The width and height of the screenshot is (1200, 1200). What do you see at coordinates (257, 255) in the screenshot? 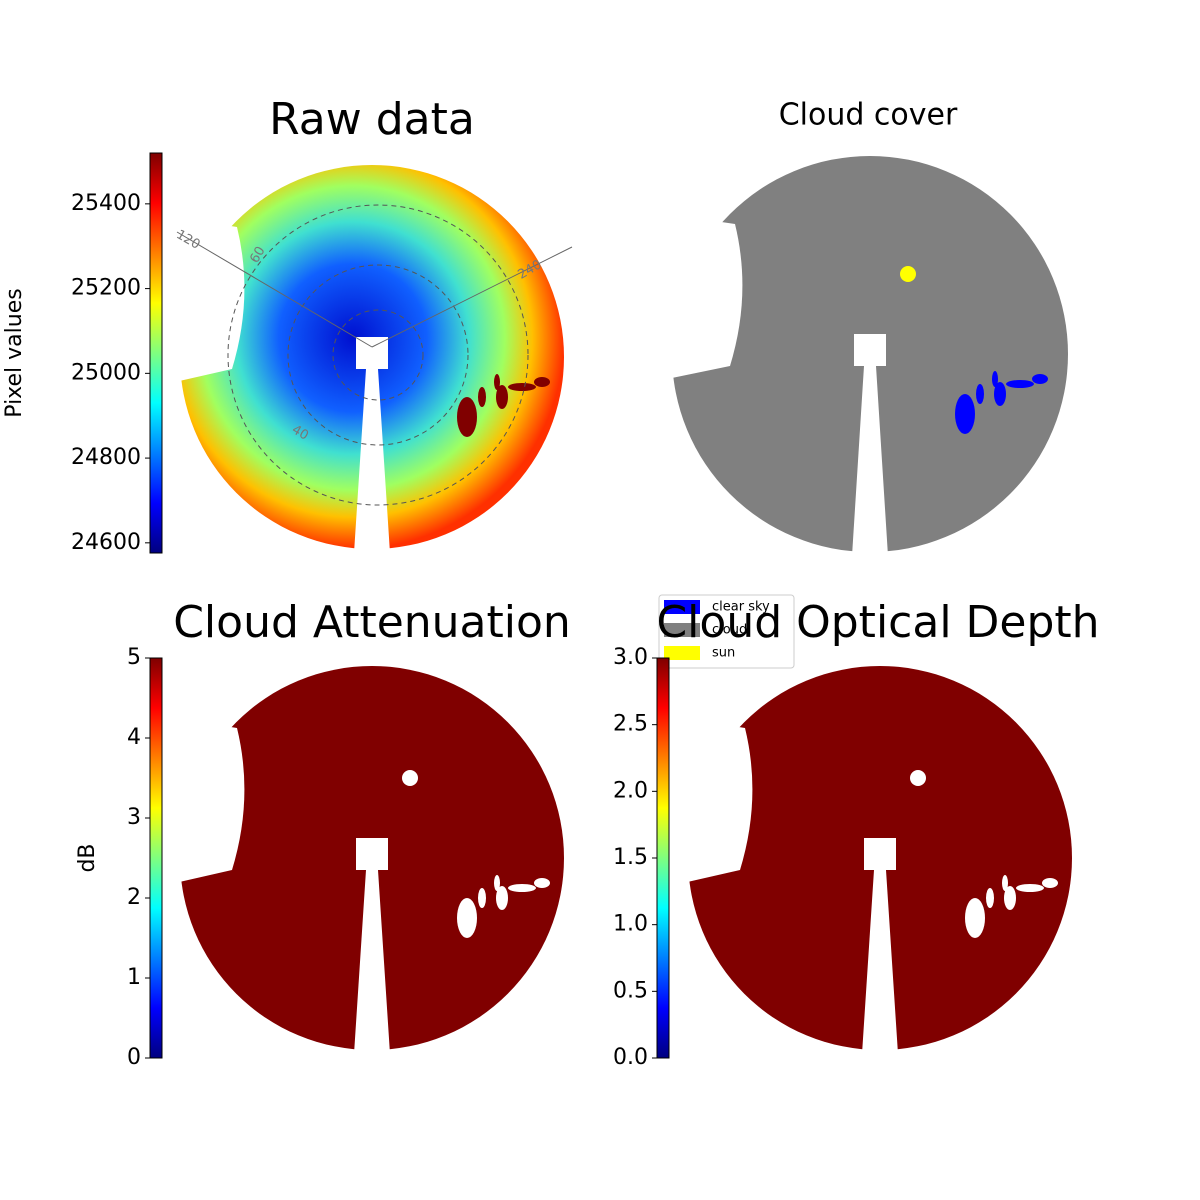
I see `polar-label: 60` at bounding box center [257, 255].